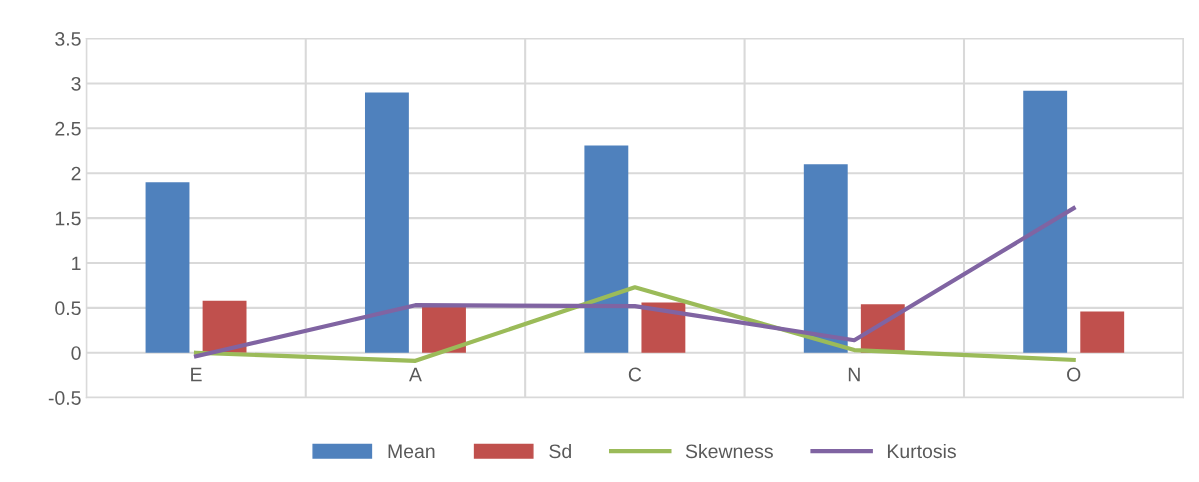 This screenshot has width=1199, height=482. Describe the element at coordinates (729, 451) in the screenshot. I see `legend-label: Skewness` at that location.